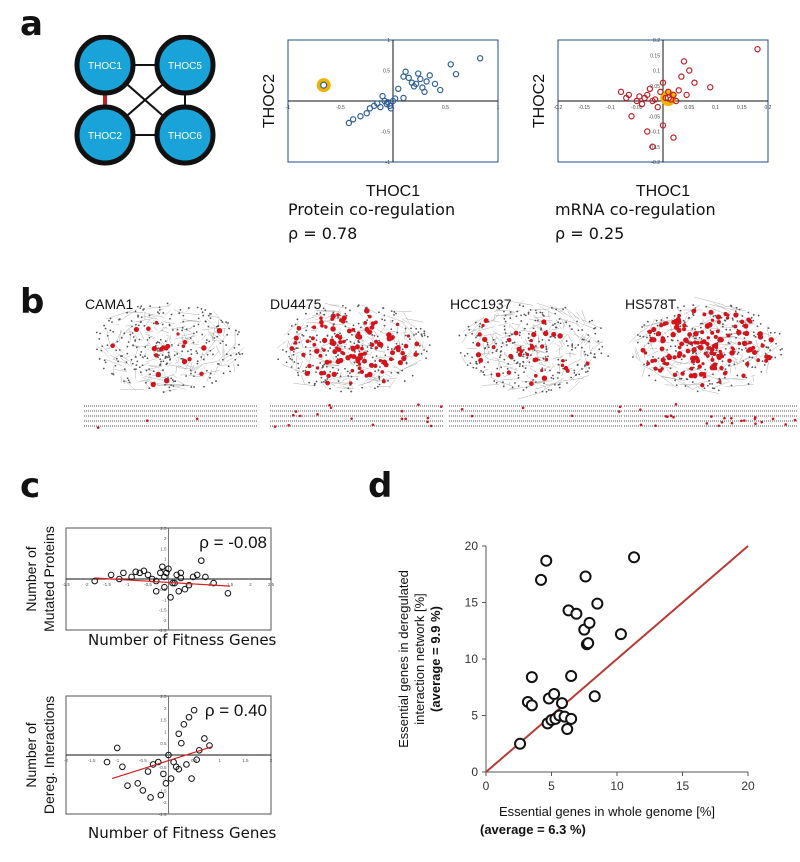 This screenshot has height=862, width=800. What do you see at coordinates (66, 760) in the screenshot?
I see `x-tick-label: -2` at bounding box center [66, 760].